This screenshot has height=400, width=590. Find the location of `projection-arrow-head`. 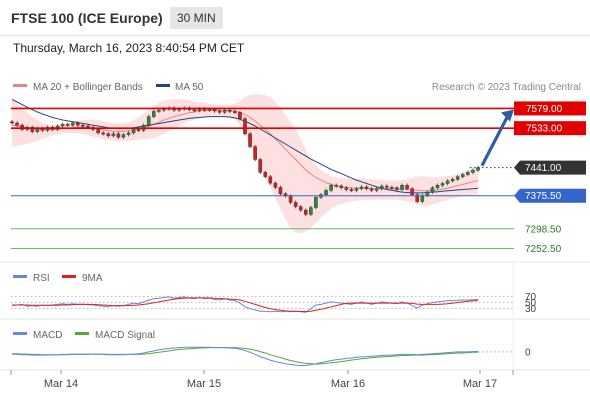

projection-arrow-head is located at coordinates (507, 115).